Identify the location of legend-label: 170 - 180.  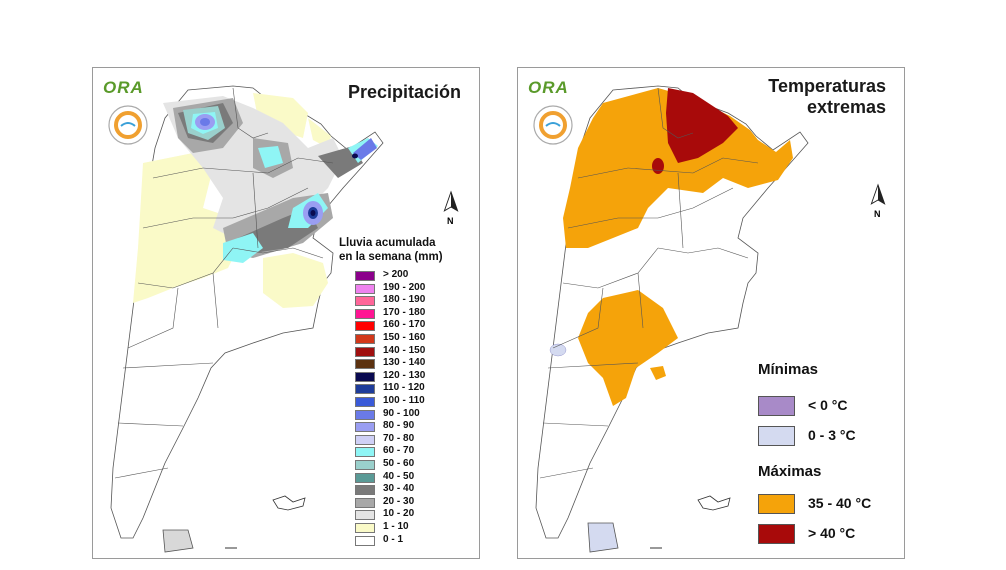
(404, 312).